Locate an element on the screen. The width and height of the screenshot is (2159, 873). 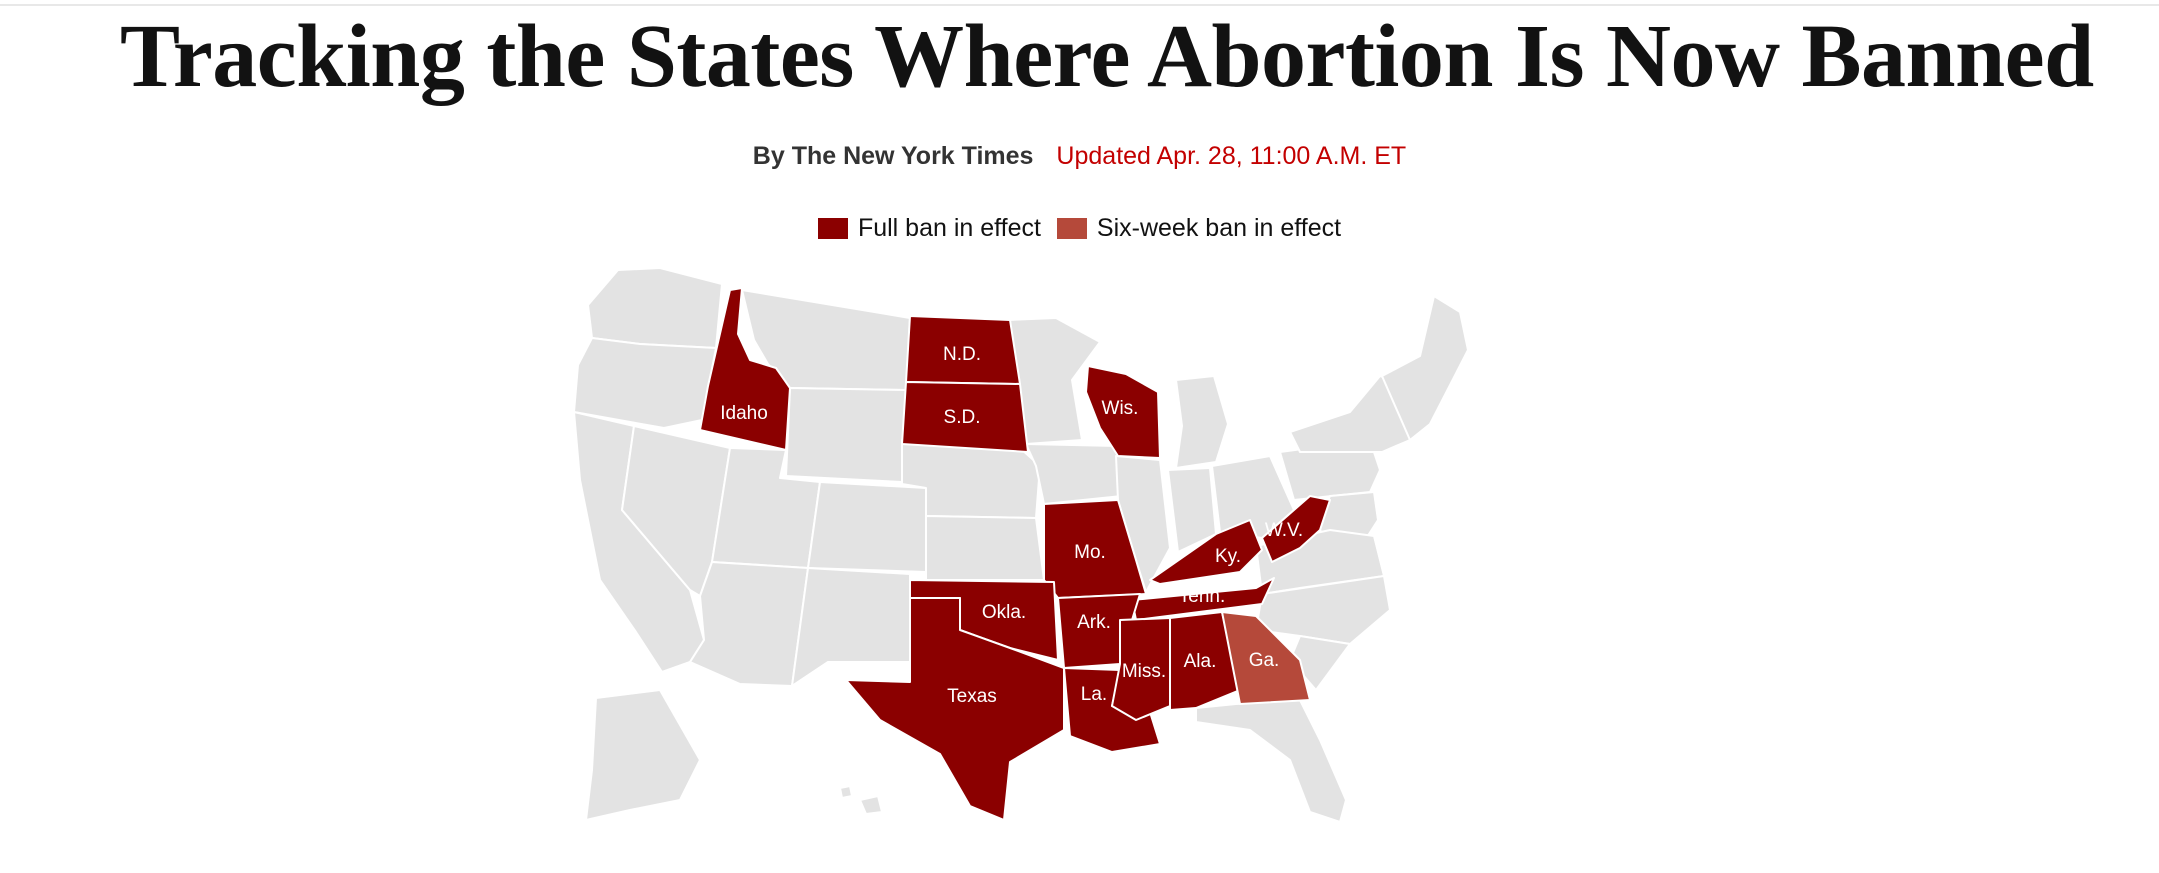
state-label-kentucky: Ky. is located at coordinates (1228, 556).